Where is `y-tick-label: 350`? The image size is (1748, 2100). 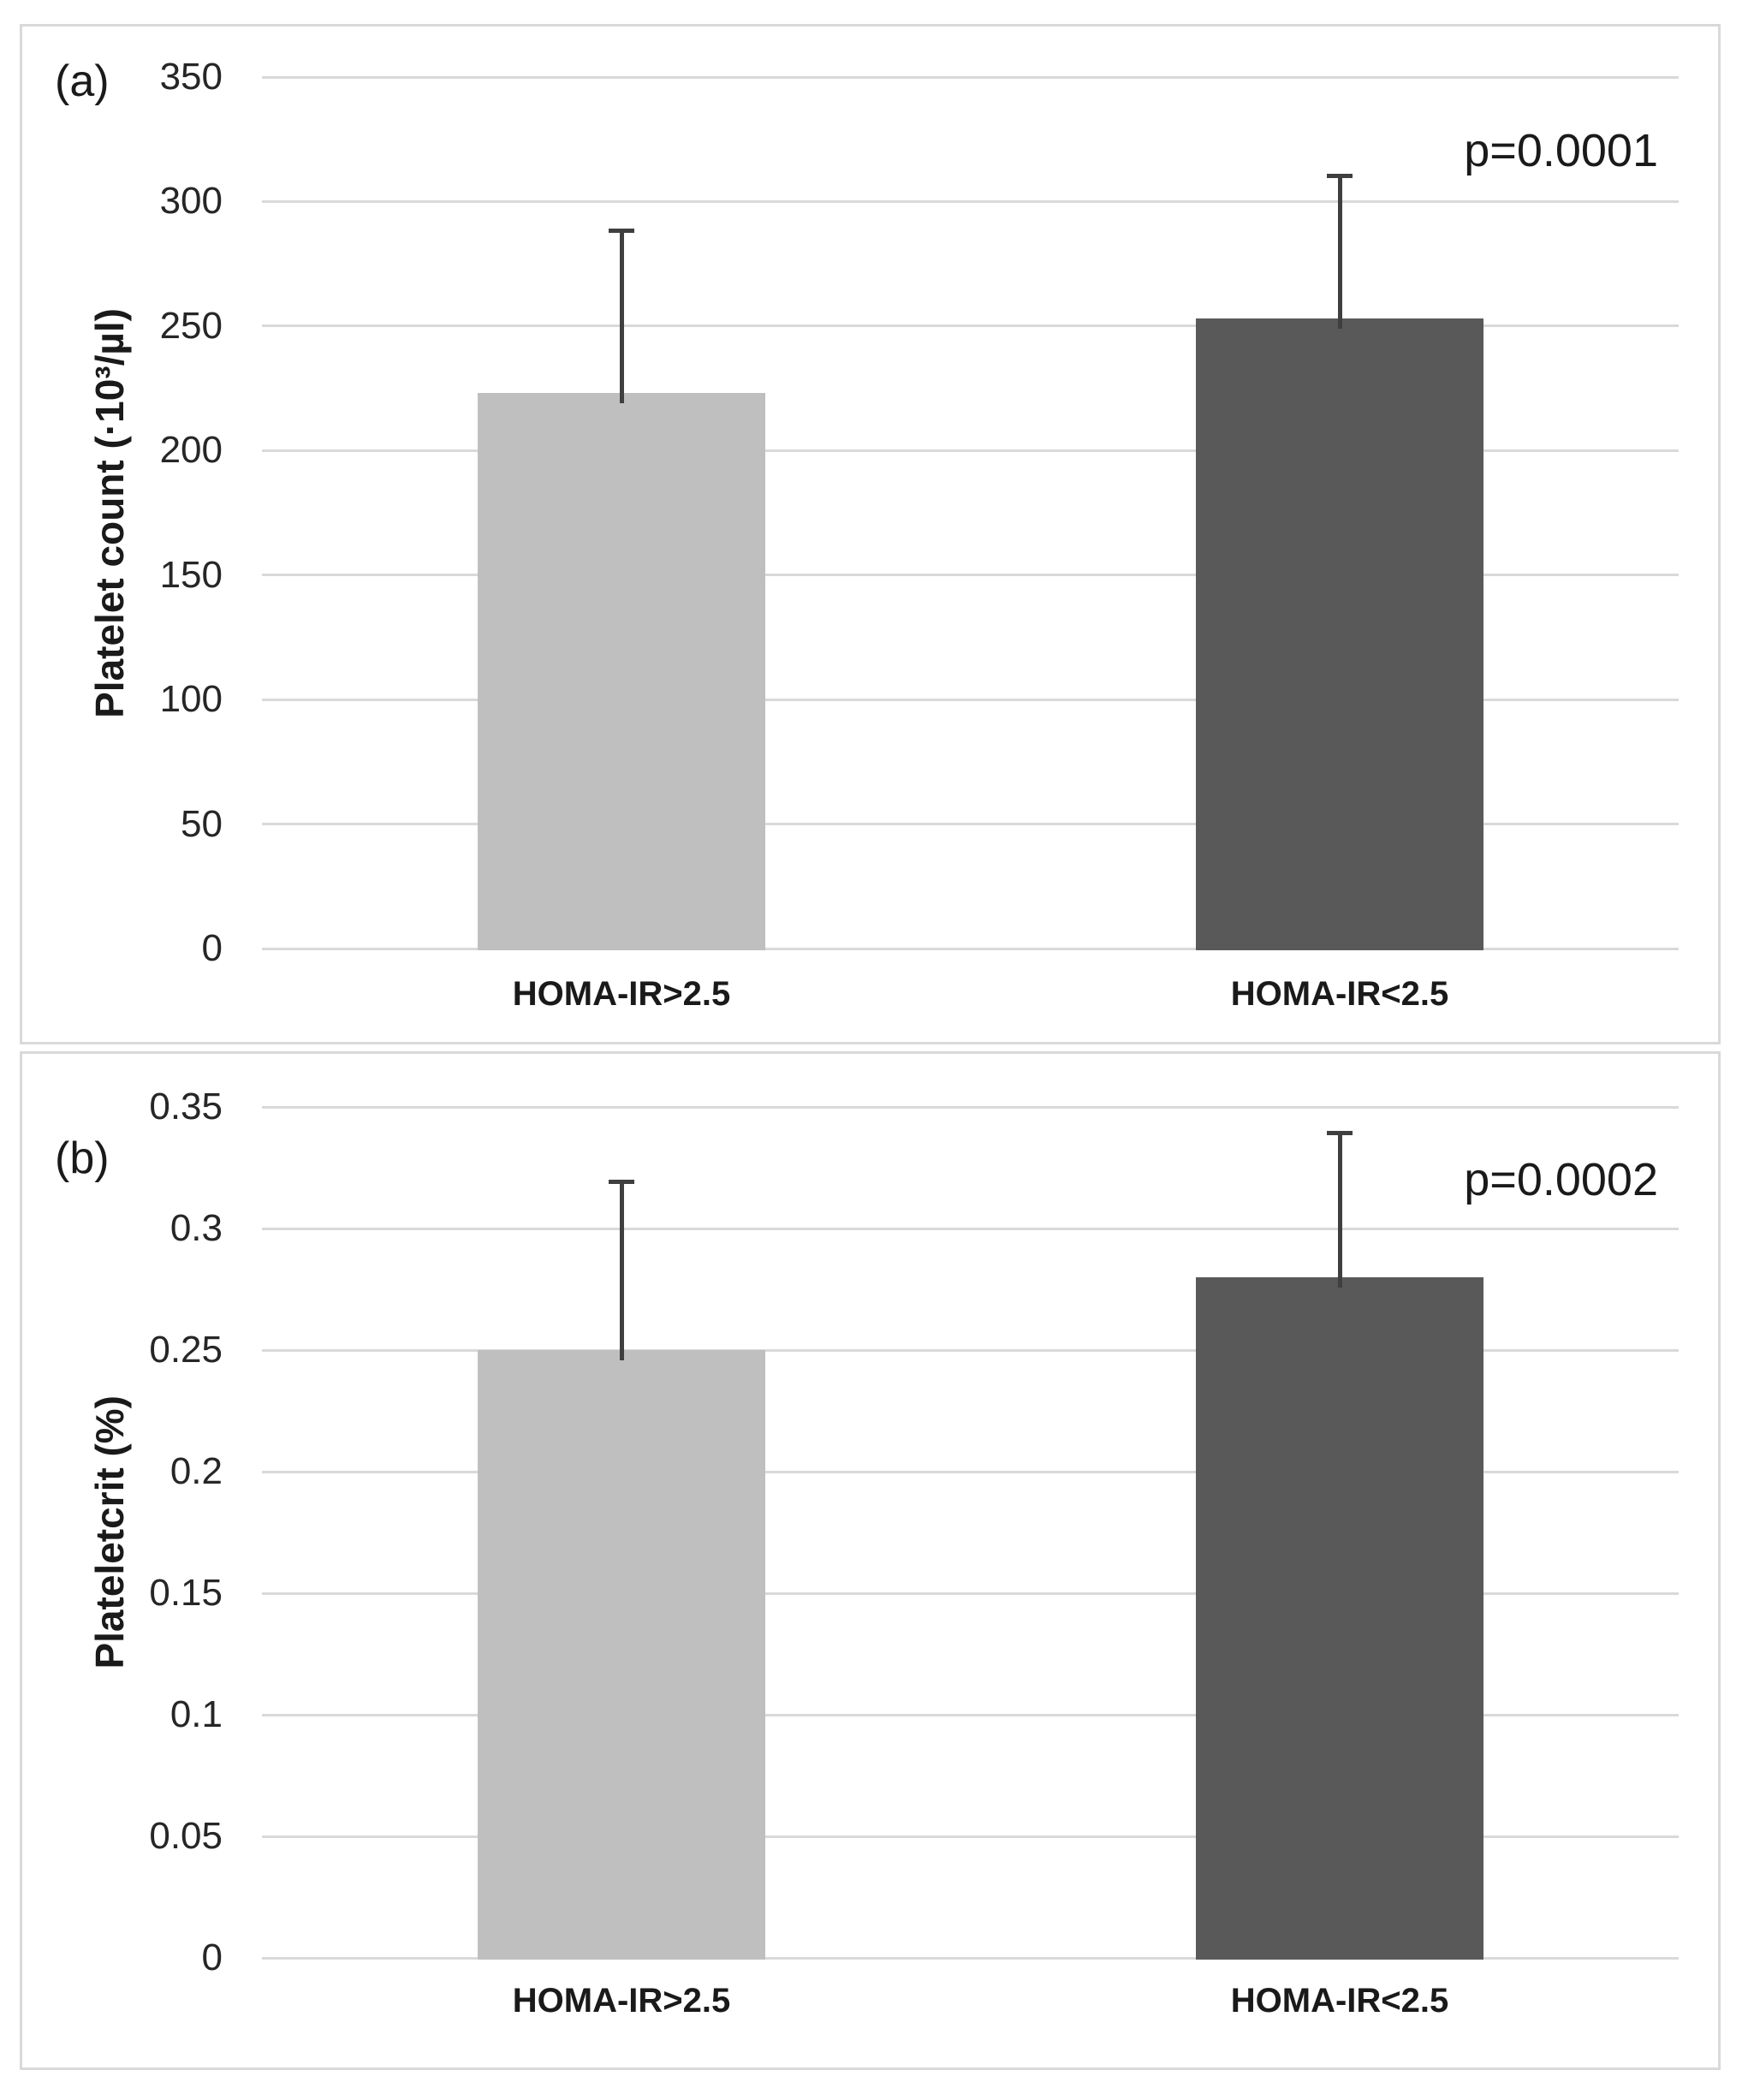
y-tick-label: 350 is located at coordinates (191, 77).